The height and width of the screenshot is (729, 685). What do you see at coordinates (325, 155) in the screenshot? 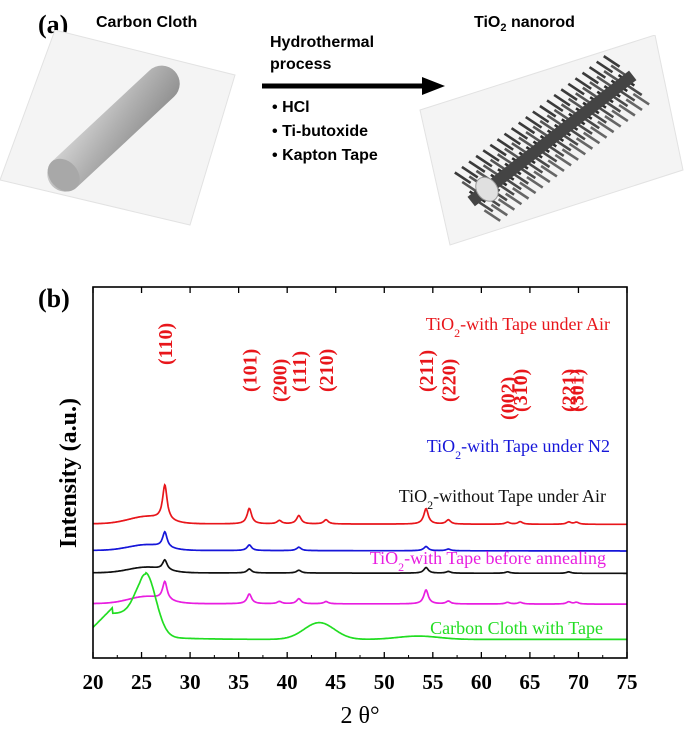
I see `reagent-item: • Kapton Tape` at bounding box center [325, 155].